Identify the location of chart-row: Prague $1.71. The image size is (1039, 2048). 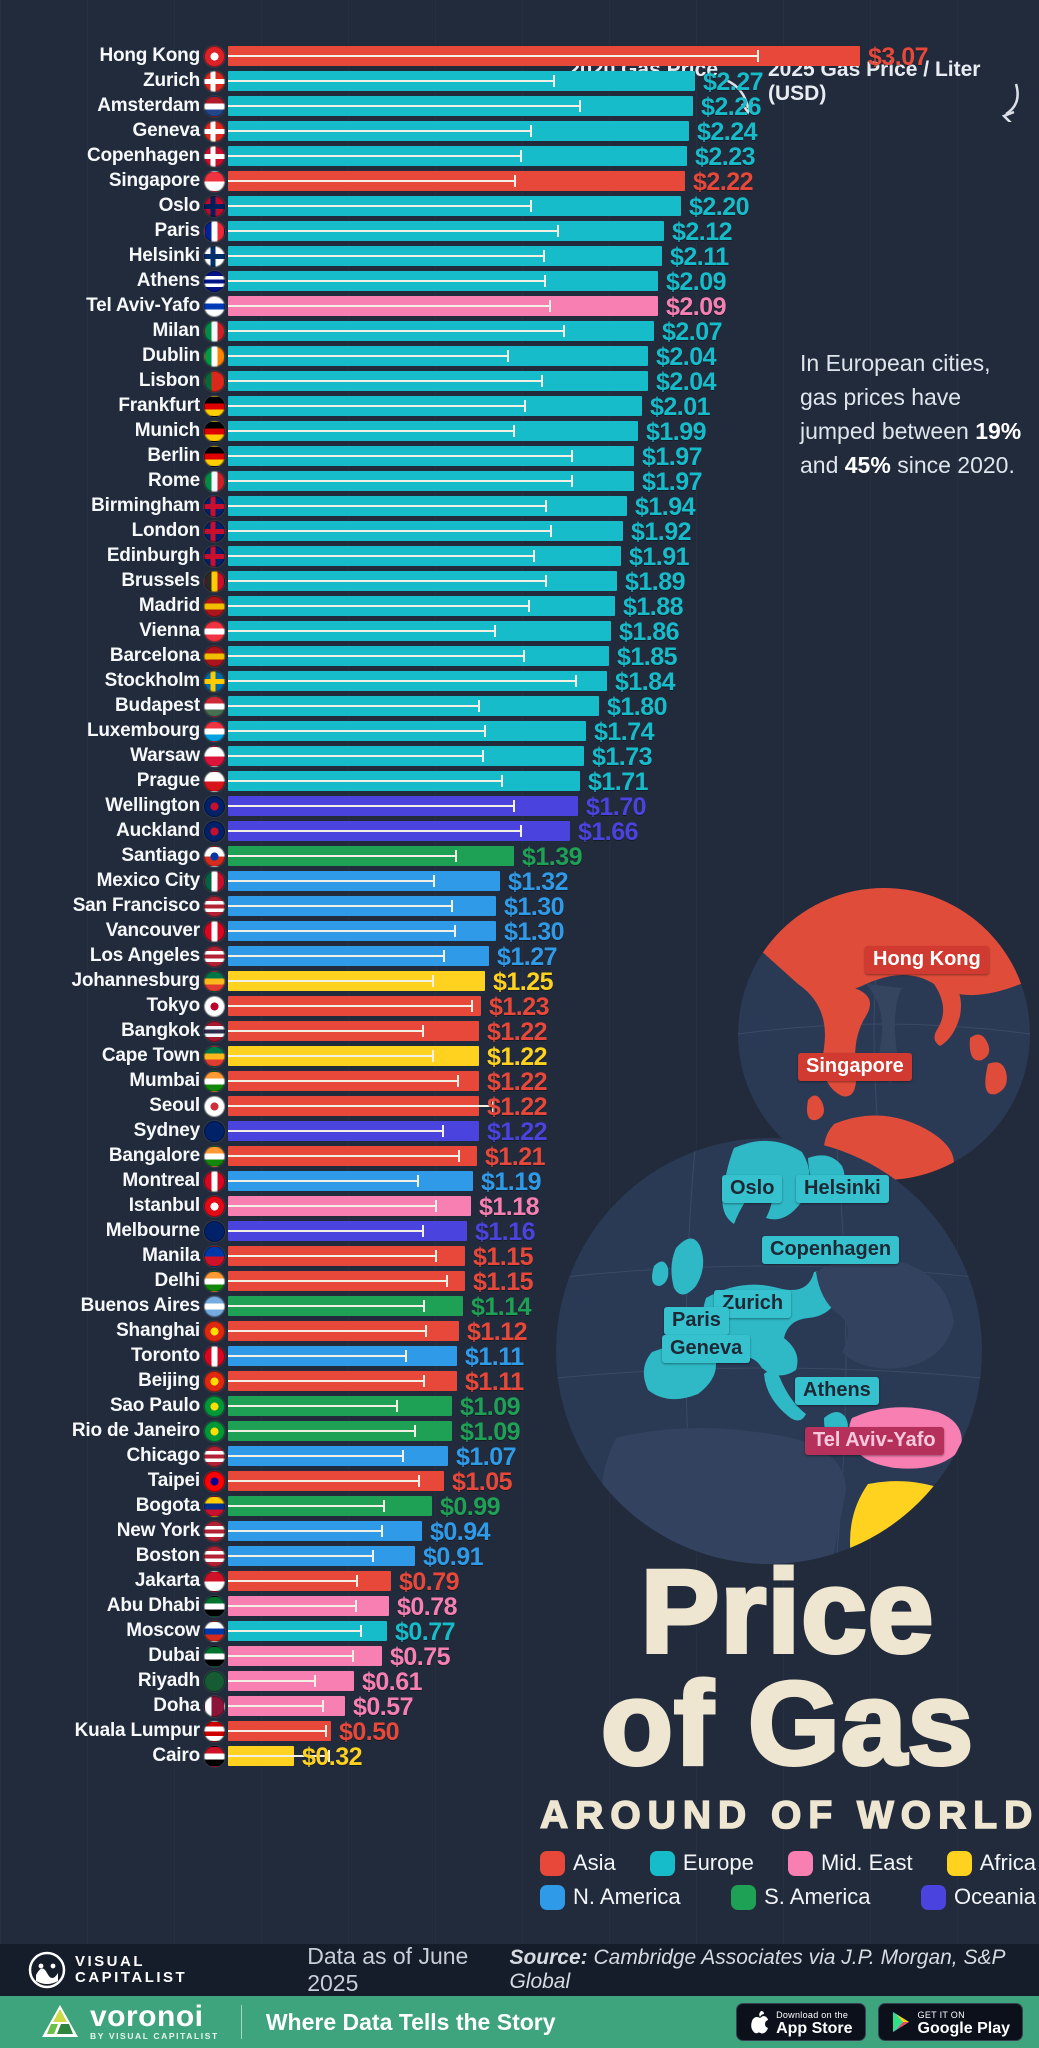
(519, 782).